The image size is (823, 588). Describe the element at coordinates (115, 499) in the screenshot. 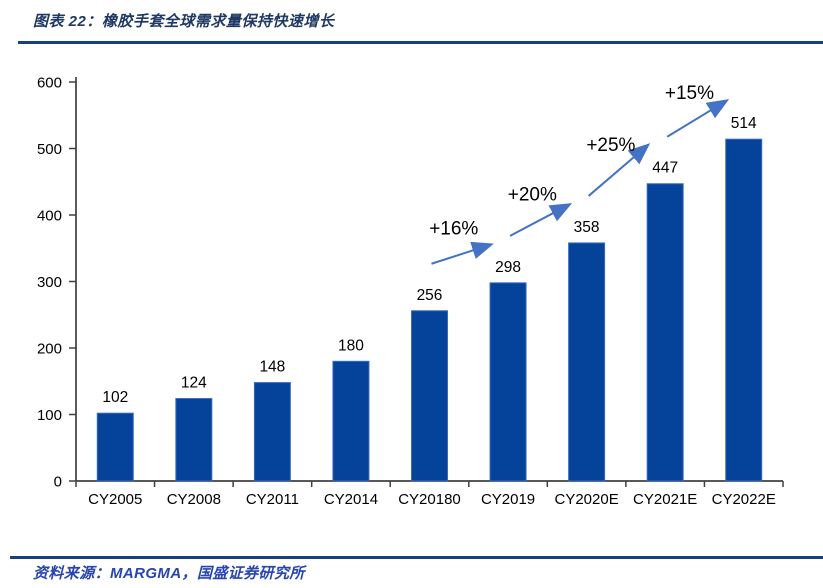

I see `x-axis-category-label: CY2005` at that location.